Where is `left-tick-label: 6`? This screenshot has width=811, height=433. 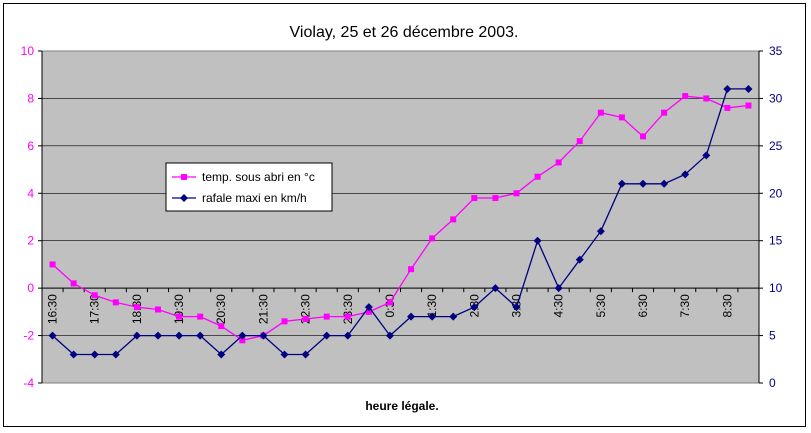 left-tick-label: 6 is located at coordinates (30, 146).